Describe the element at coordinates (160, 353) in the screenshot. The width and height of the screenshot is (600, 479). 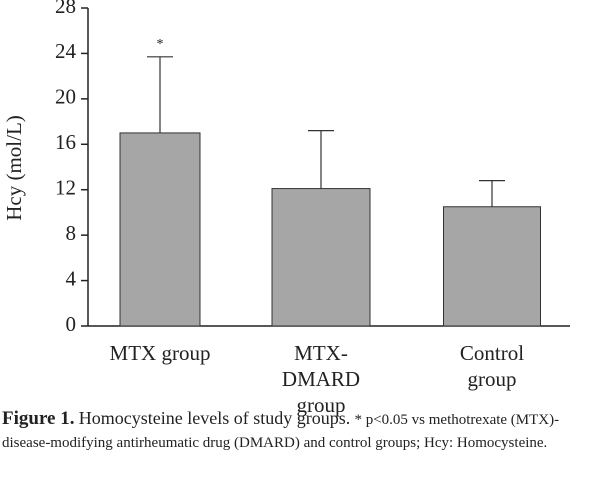
I see `x-tick-label: MTX group` at that location.